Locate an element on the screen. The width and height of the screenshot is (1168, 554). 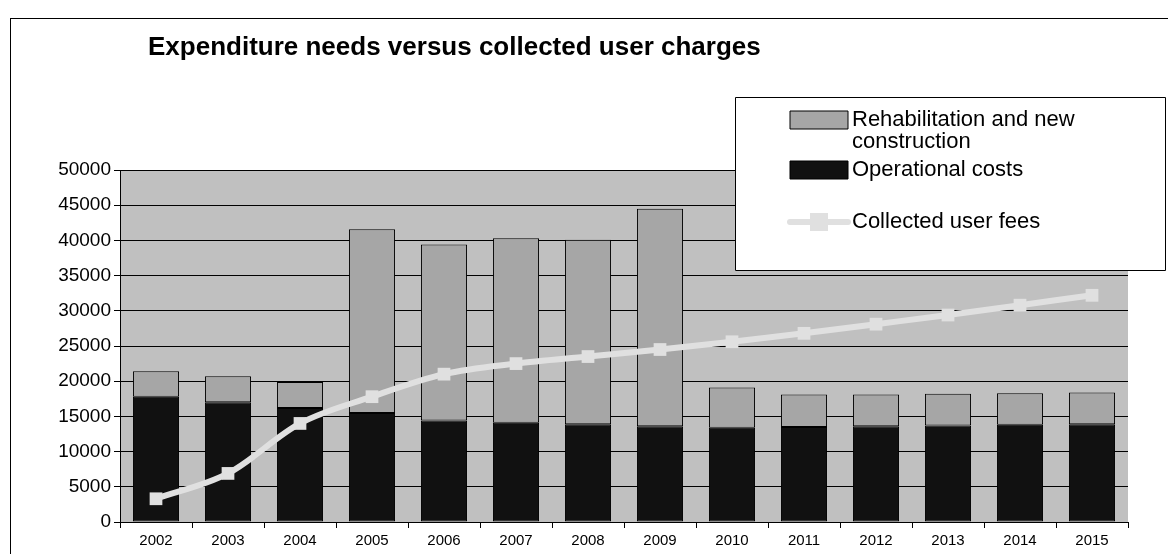
y-tick-label: 45000 is located at coordinates (84, 204).